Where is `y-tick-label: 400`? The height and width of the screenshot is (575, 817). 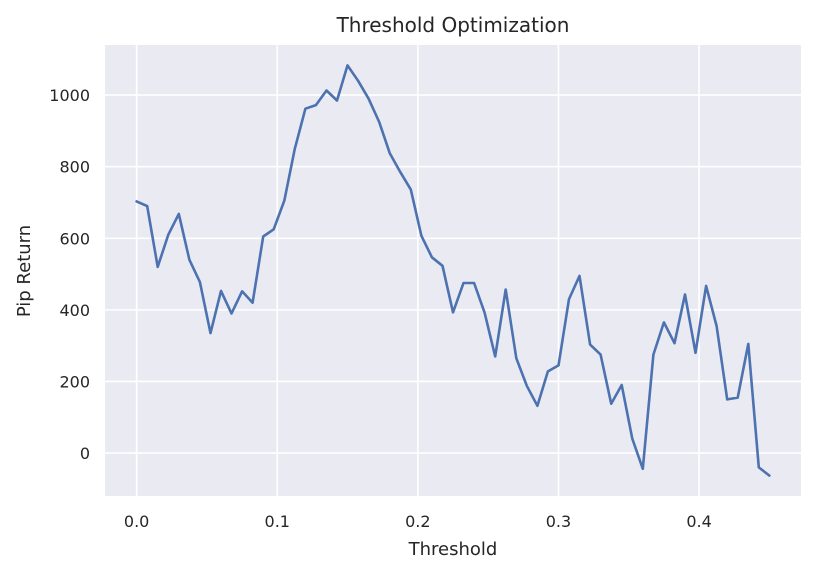
y-tick-label: 400 is located at coordinates (74, 310).